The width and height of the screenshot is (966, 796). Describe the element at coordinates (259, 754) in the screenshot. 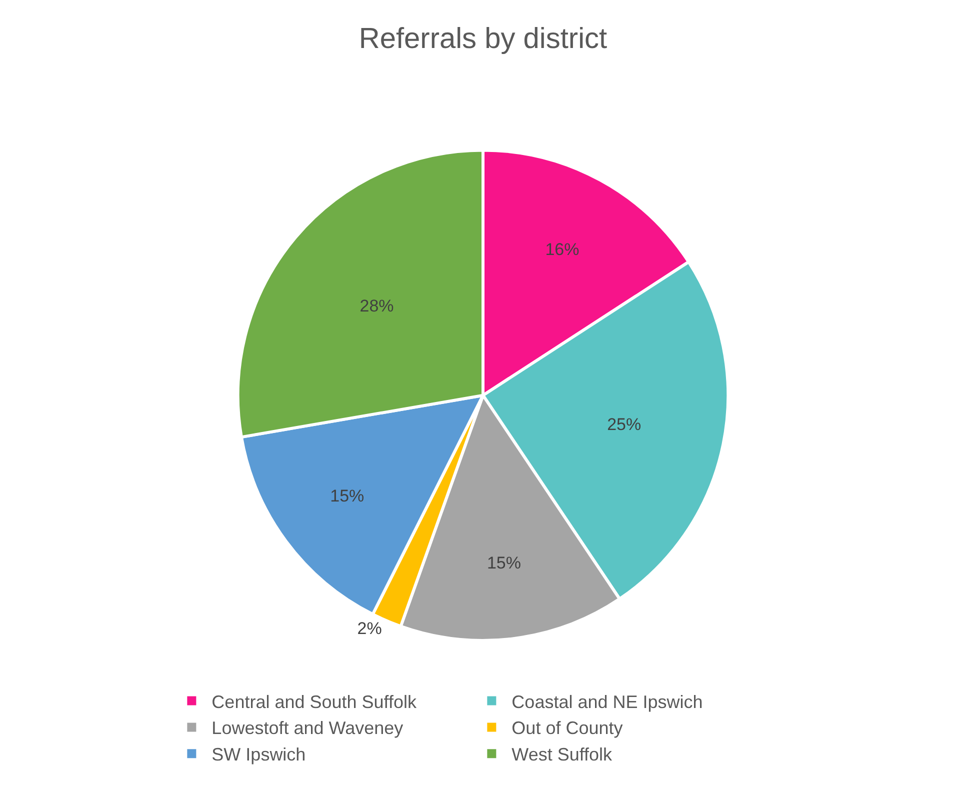

I see `legend-label: SW Ipswich` at that location.